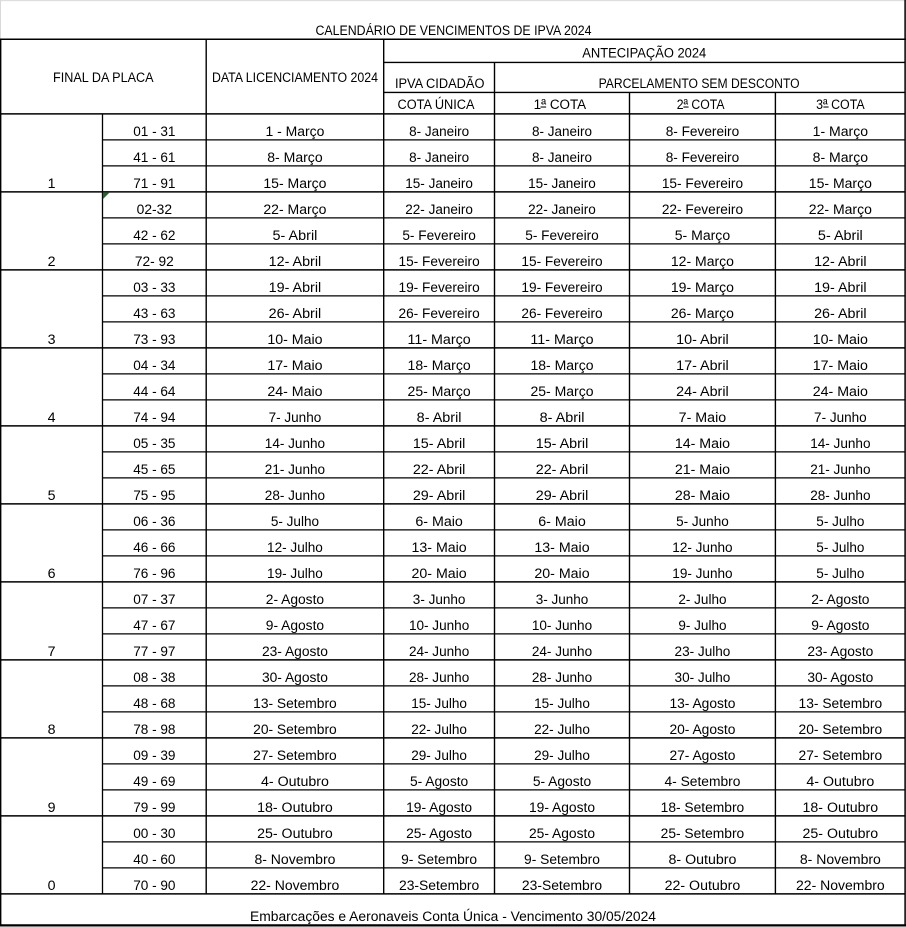  What do you see at coordinates (439, 288) in the screenshot?
I see `svg-text: 19- Fevereiro` at bounding box center [439, 288].